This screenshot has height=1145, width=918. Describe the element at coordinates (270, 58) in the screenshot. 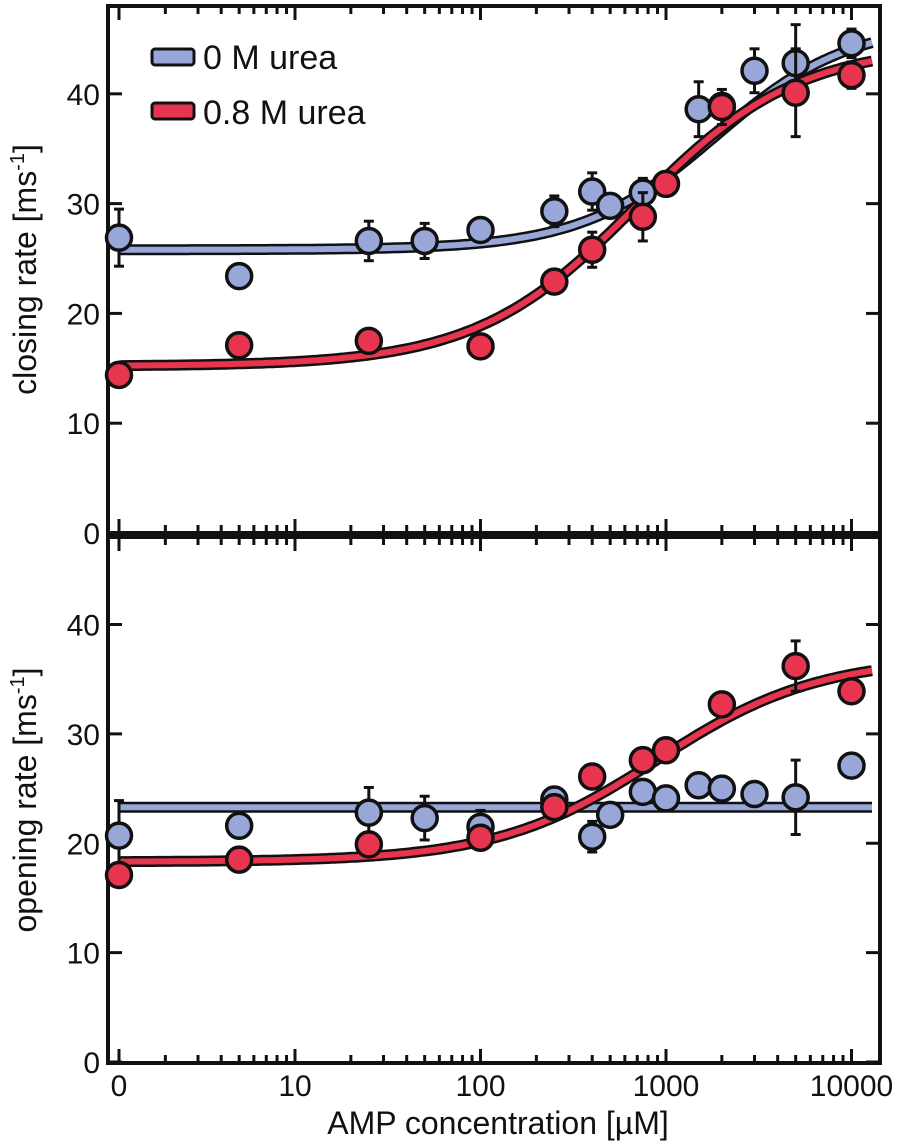

I see `legend-label-0m: 0 M urea` at that location.